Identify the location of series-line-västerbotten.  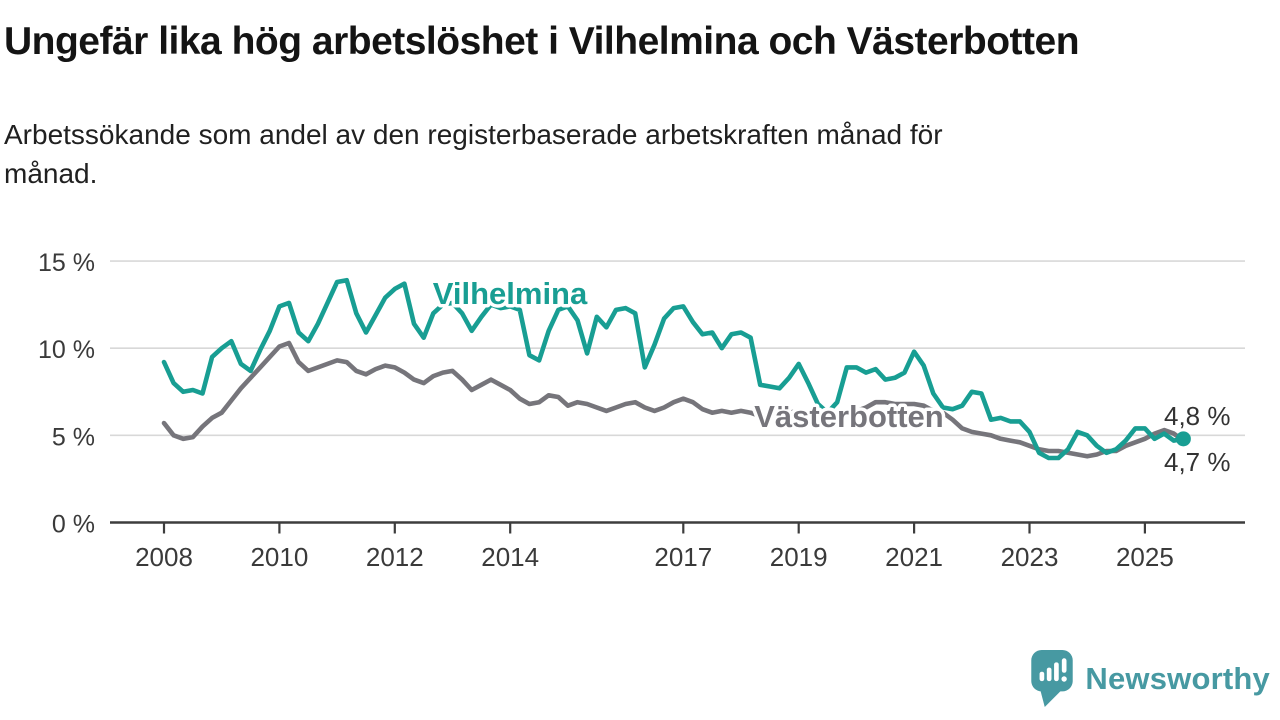
(673, 399).